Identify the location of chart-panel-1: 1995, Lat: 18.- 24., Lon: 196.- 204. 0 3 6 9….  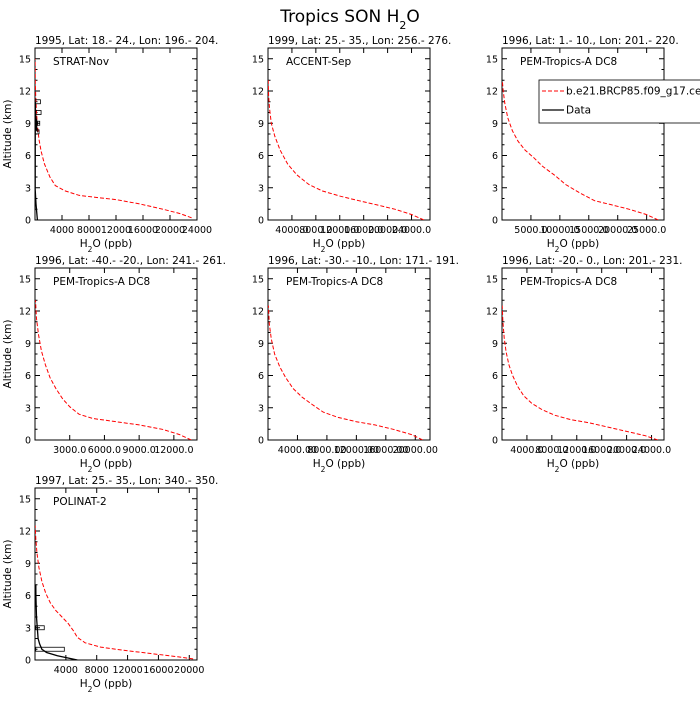
(110, 144).